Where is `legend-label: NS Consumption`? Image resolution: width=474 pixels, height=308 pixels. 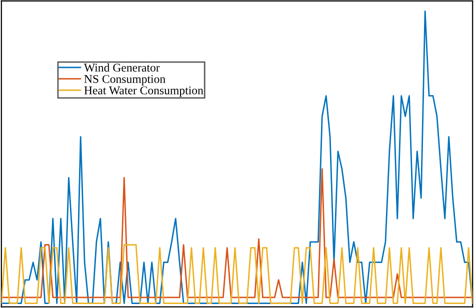
legend-label: NS Consumption is located at coordinates (125, 80).